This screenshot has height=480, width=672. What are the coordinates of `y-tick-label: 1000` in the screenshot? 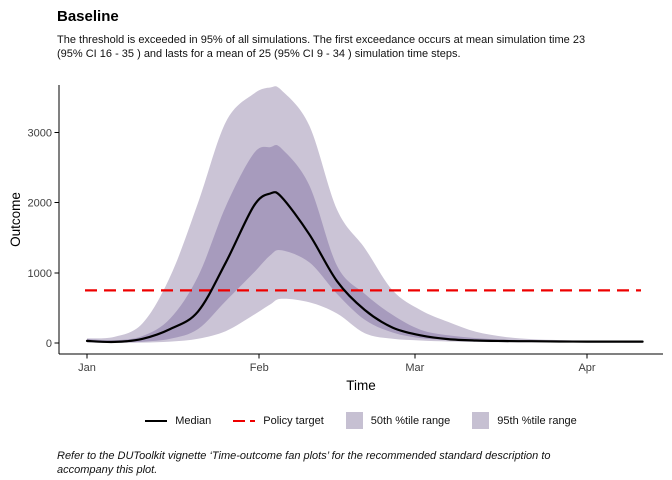 It's located at (40, 274).